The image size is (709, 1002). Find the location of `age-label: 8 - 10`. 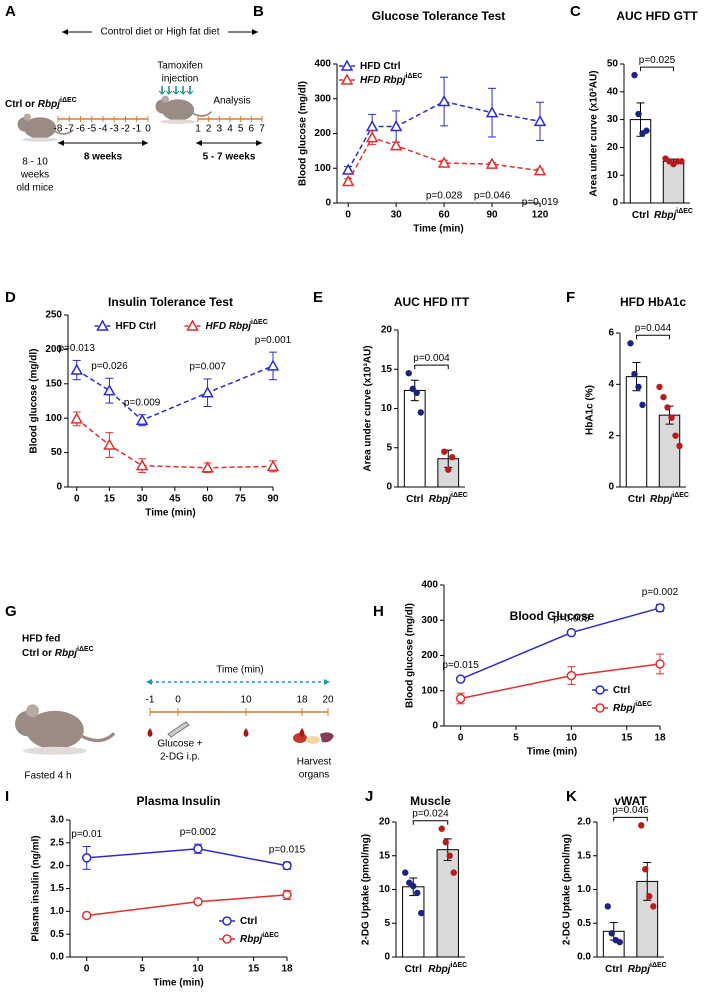

age-label: 8 - 10 is located at coordinates (35, 162).